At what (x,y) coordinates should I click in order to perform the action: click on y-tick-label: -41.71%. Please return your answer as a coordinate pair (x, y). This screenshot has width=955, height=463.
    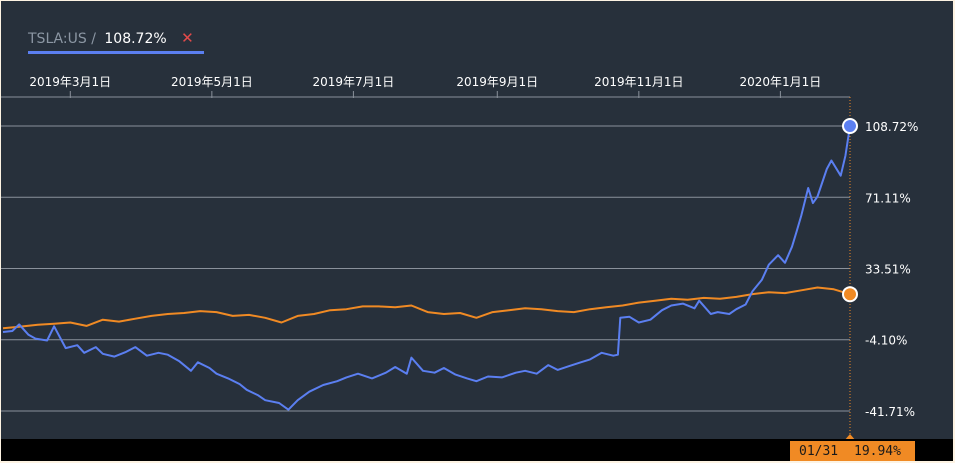
    Looking at the image, I should click on (890, 412).